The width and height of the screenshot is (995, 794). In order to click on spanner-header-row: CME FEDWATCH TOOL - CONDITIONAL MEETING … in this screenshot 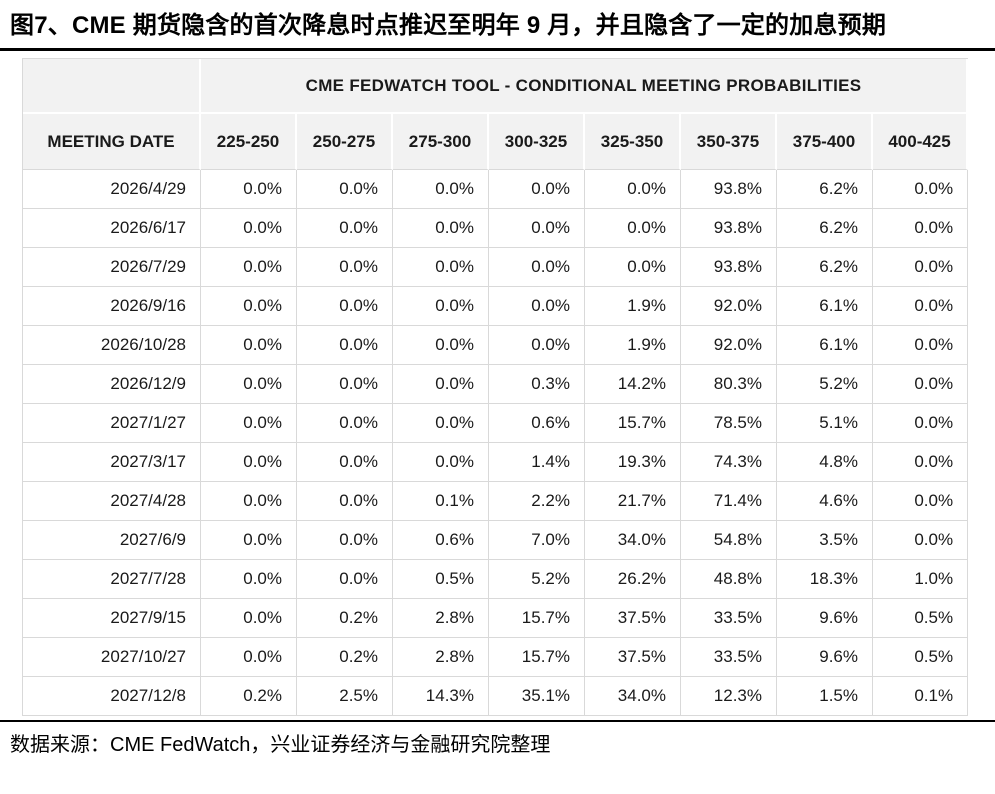, I will do `click(496, 86)`.